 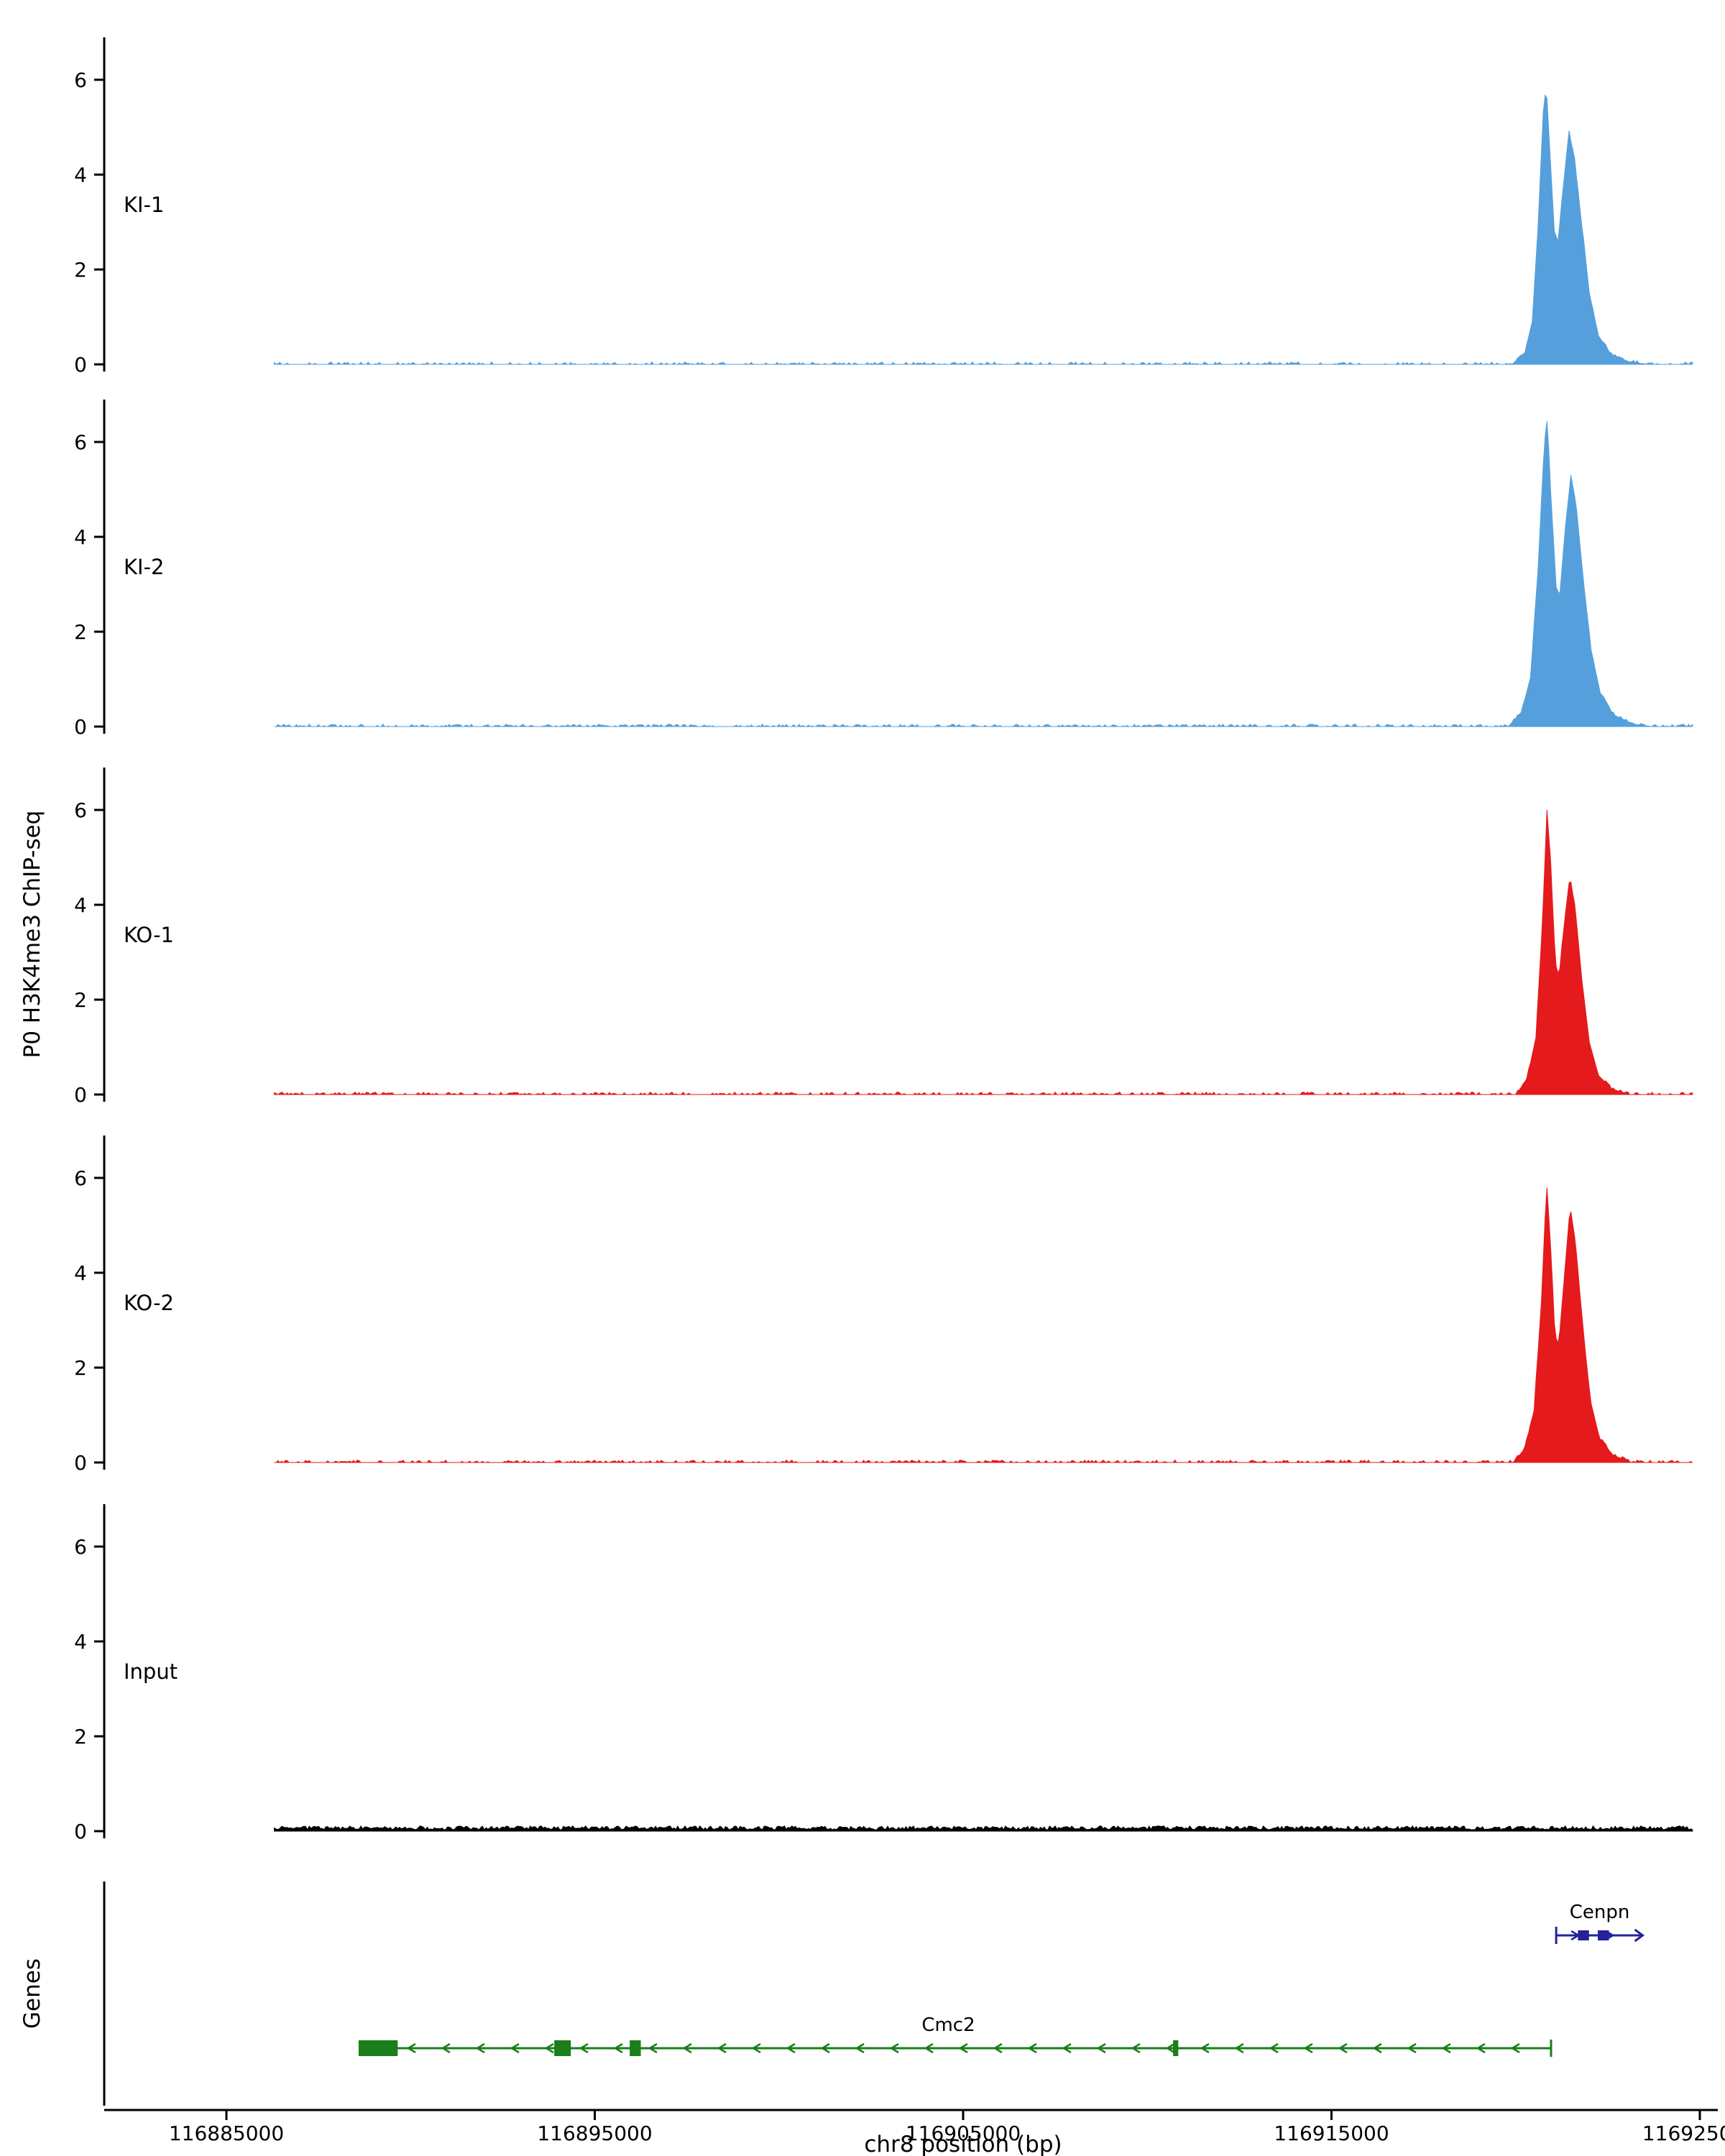 I want to click on x-tick-label: 116885000, so click(x=226, y=2133).